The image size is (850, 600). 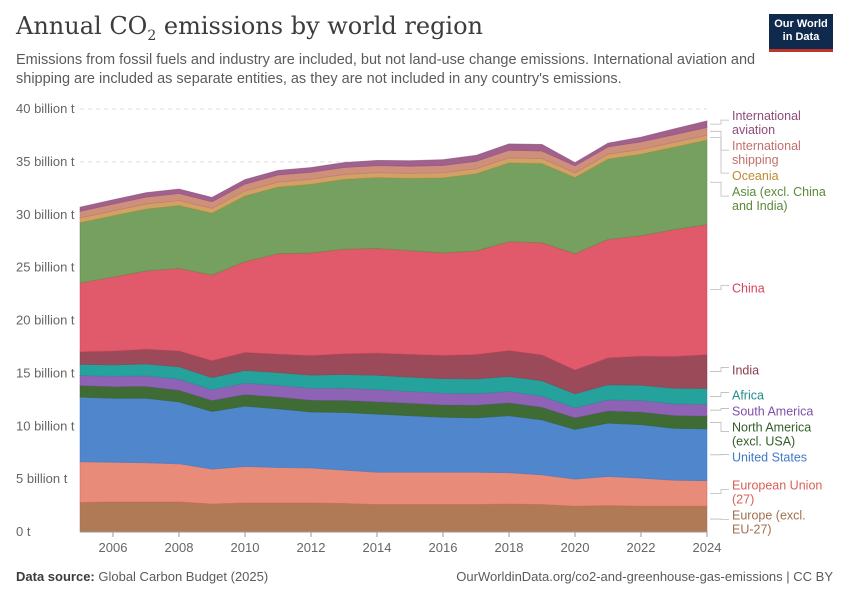 What do you see at coordinates (707, 547) in the screenshot?
I see `x-tick-label: 2024` at bounding box center [707, 547].